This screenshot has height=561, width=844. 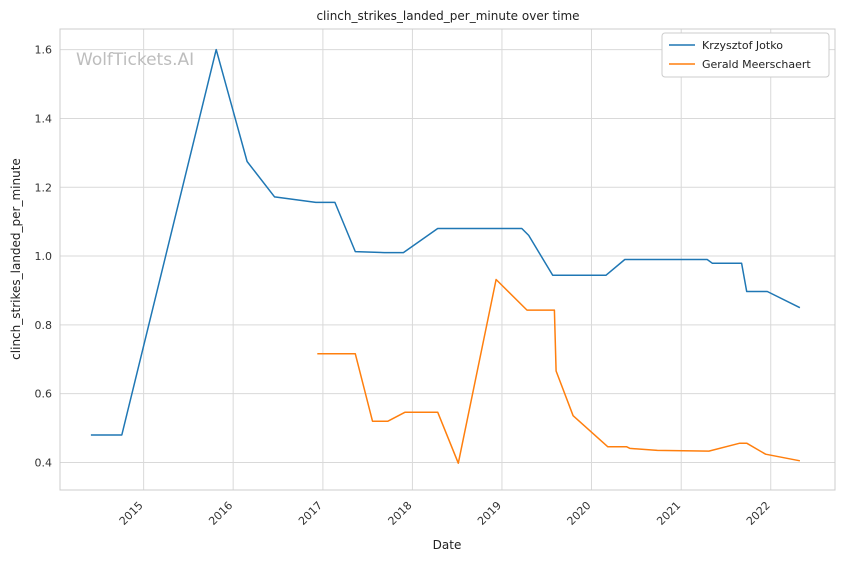 What do you see at coordinates (756, 64) in the screenshot?
I see `legend-label-gerald-meerschaert: Gerald Meerschaert` at bounding box center [756, 64].